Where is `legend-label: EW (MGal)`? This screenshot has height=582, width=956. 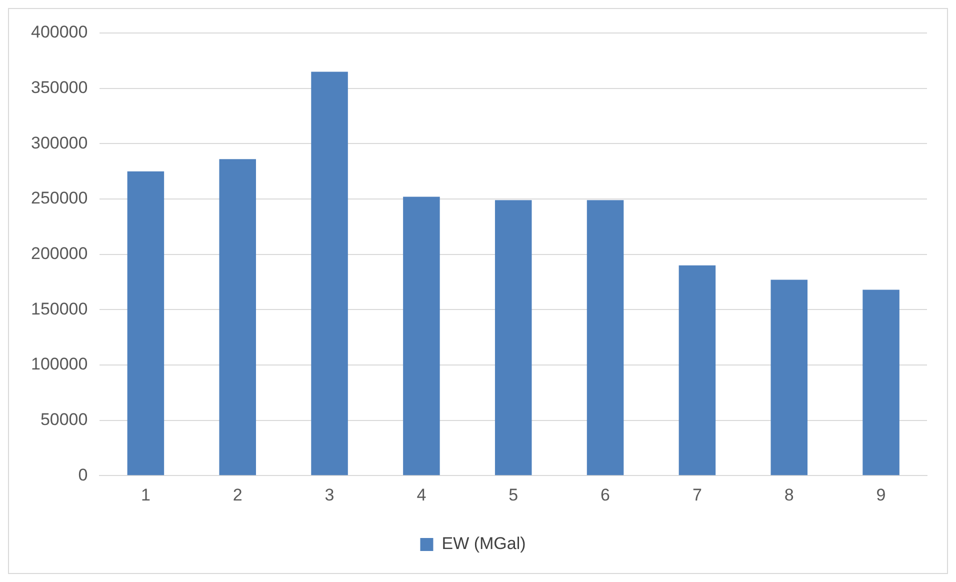
legend-label: EW (MGal) is located at coordinates (484, 544).